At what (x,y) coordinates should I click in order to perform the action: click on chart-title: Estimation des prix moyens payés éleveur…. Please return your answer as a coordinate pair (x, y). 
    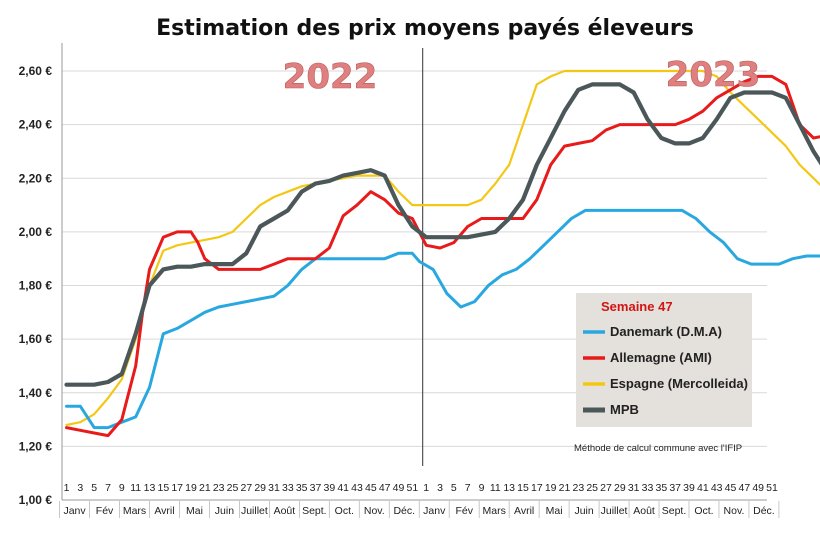
    Looking at the image, I should click on (425, 28).